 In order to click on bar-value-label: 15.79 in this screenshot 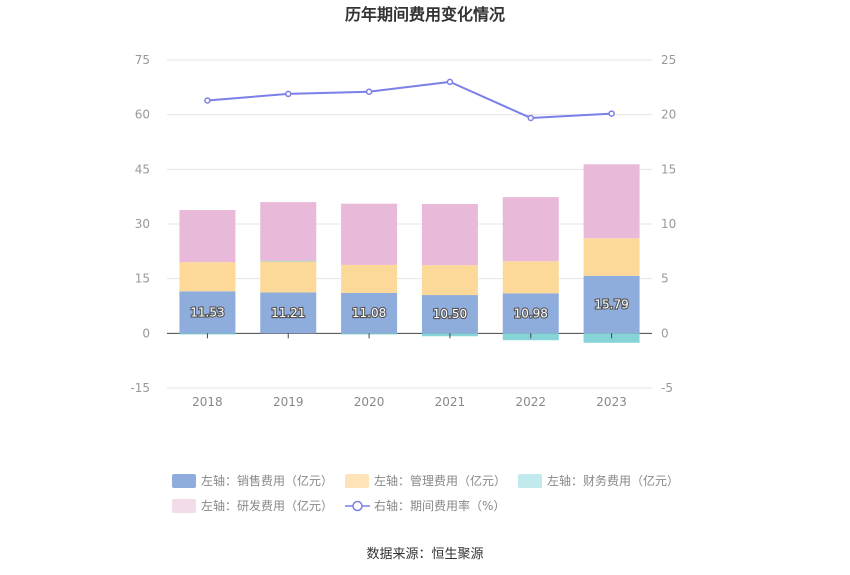, I will do `click(611, 305)`.